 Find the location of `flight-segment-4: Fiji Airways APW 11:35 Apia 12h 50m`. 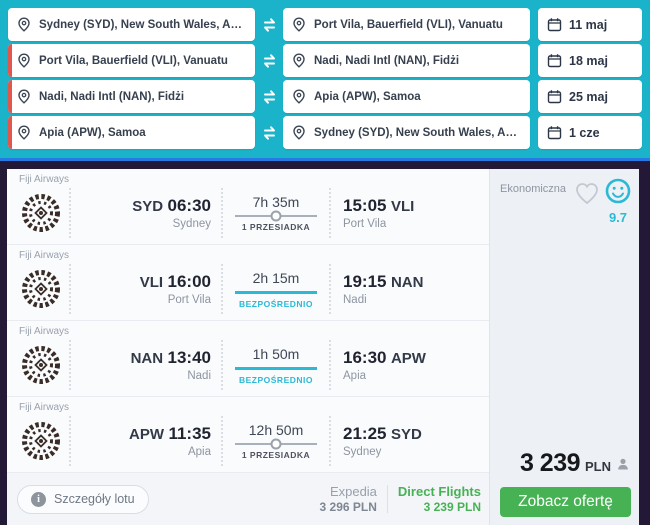

flight-segment-4: Fiji Airways APW 11:35 Apia 12h 50m is located at coordinates (248, 435).